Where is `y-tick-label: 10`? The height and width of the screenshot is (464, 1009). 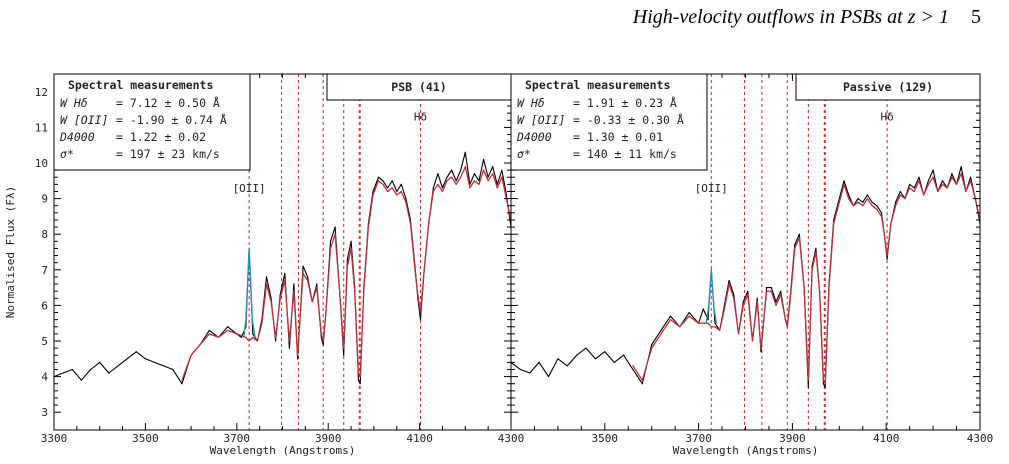 y-tick-label: 10 is located at coordinates (41, 163).